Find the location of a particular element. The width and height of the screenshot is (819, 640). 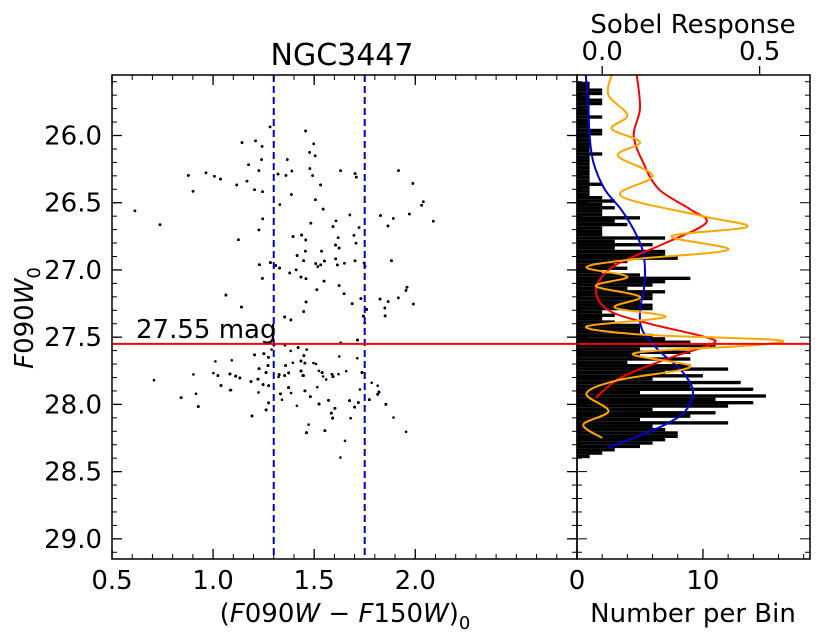

x-tick-label: 1.0 is located at coordinates (212, 581).